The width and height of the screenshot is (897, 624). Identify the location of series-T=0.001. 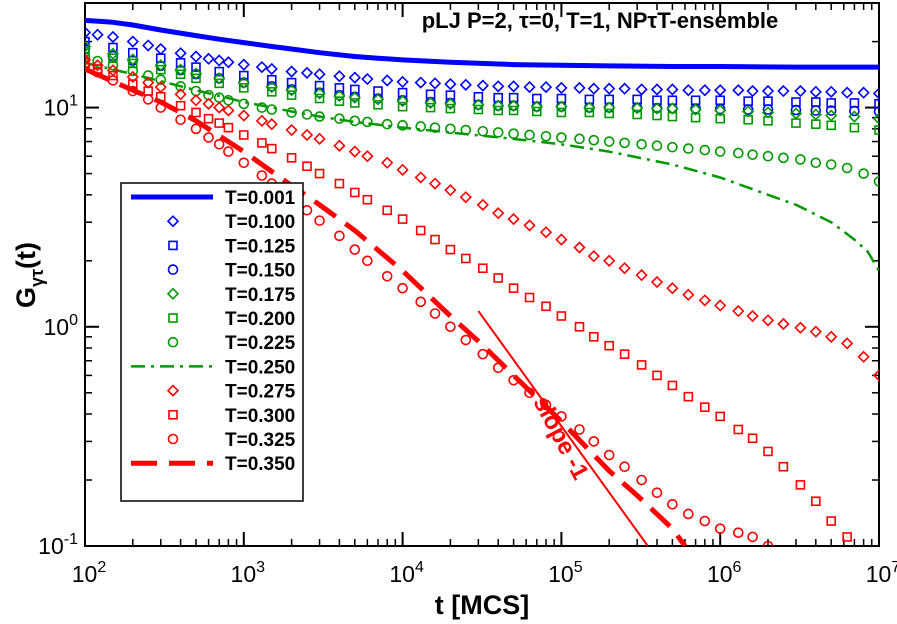
(482, 43).